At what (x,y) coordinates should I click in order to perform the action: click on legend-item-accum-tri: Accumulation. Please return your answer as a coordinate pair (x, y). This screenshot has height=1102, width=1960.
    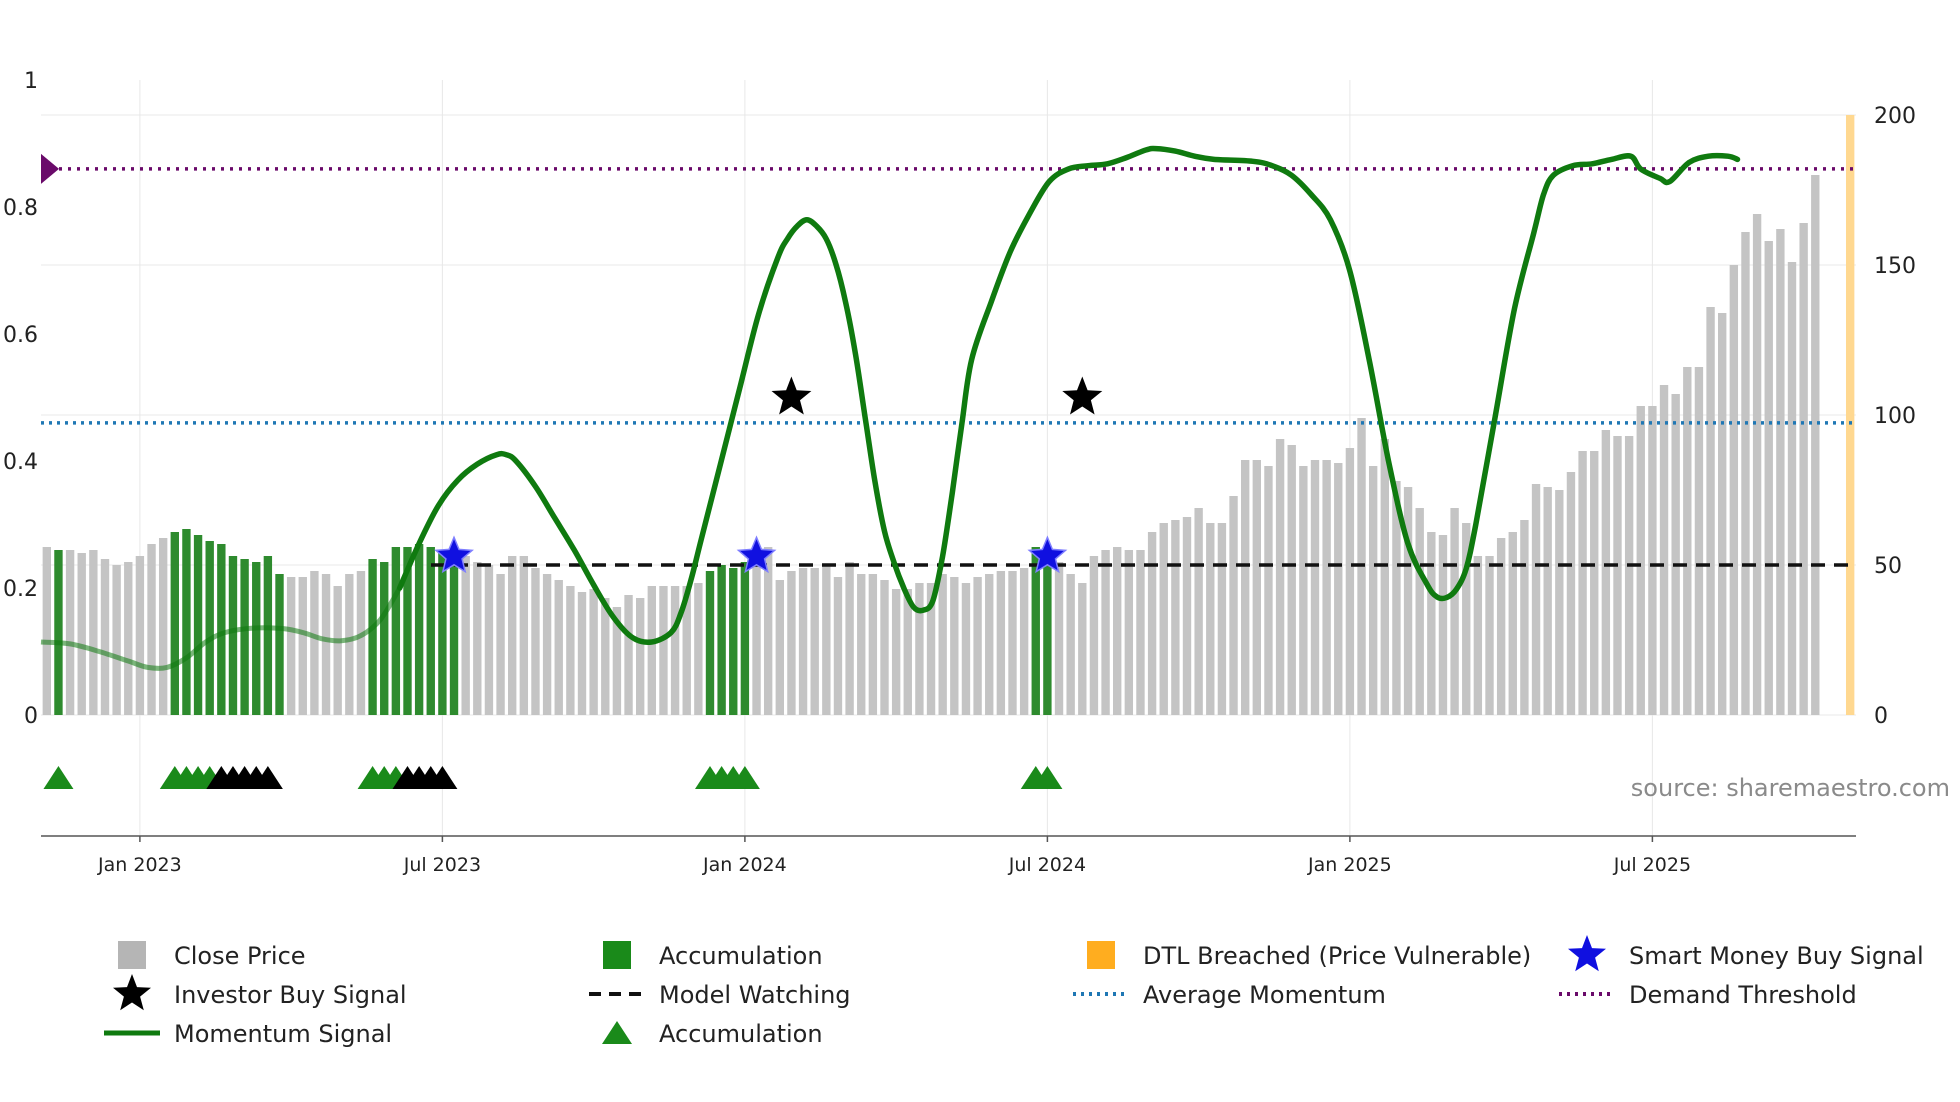
    Looking at the image, I should click on (712, 1034).